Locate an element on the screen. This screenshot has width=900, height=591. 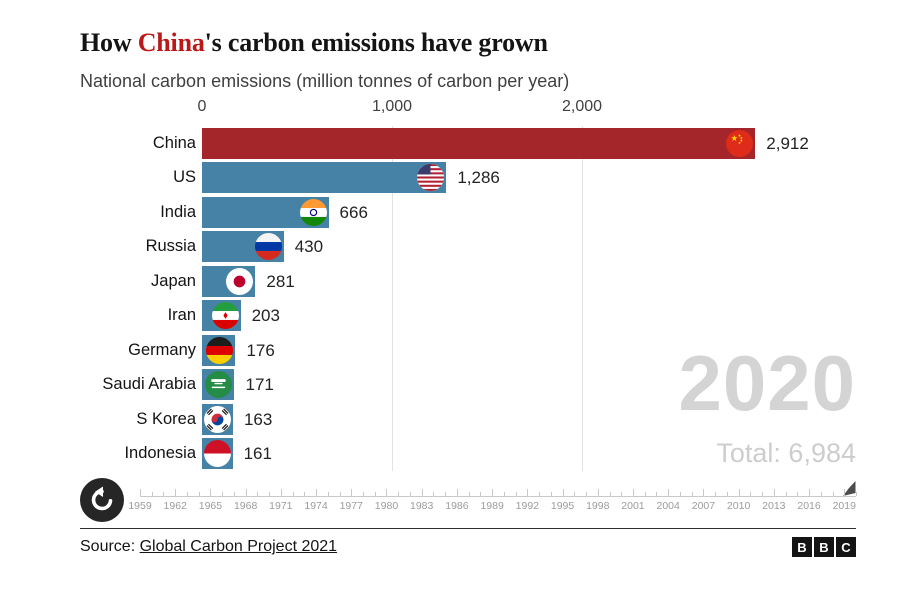
source-line: Source: Global Carbon Project 2021 is located at coordinates (208, 547).